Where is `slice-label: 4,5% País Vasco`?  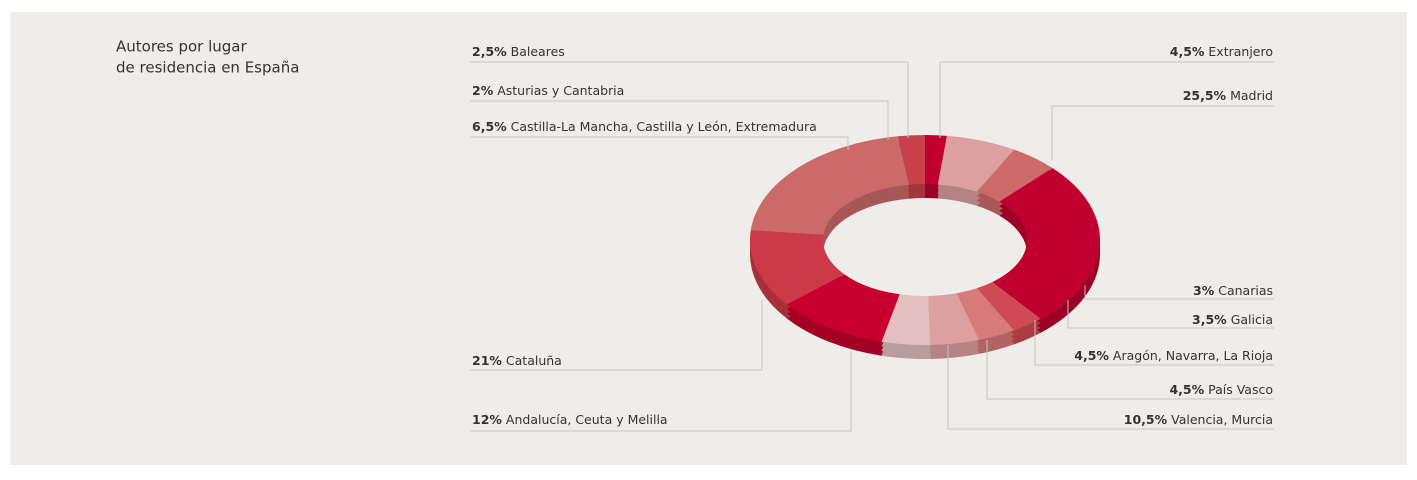 slice-label: 4,5% País Vasco is located at coordinates (1221, 389).